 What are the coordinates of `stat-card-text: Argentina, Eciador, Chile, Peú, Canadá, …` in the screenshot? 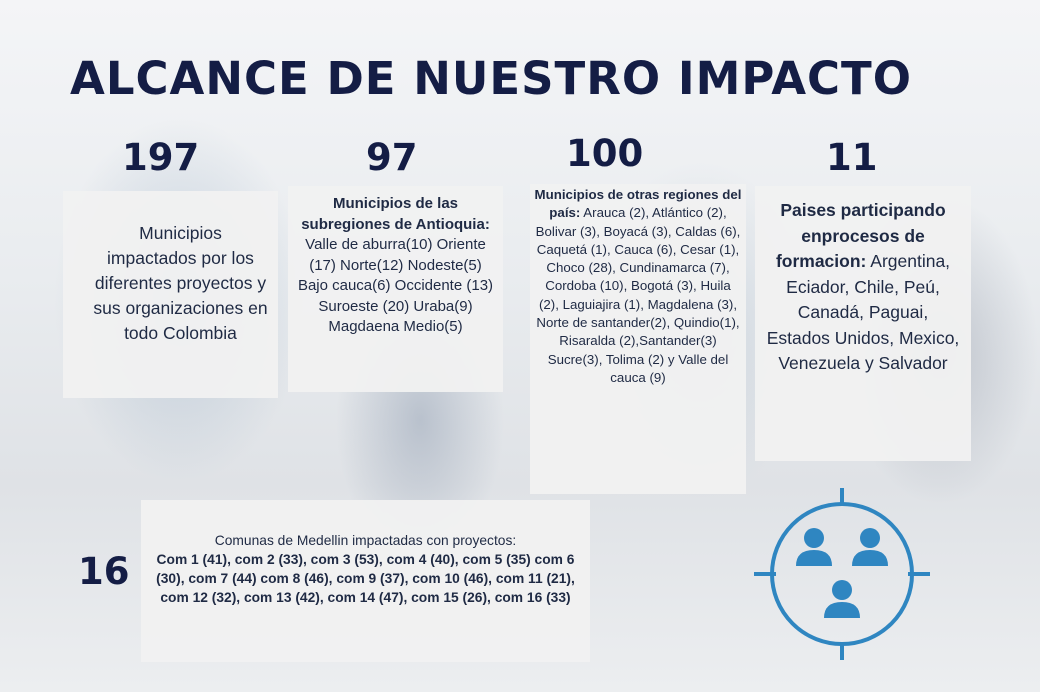 It's located at (863, 312).